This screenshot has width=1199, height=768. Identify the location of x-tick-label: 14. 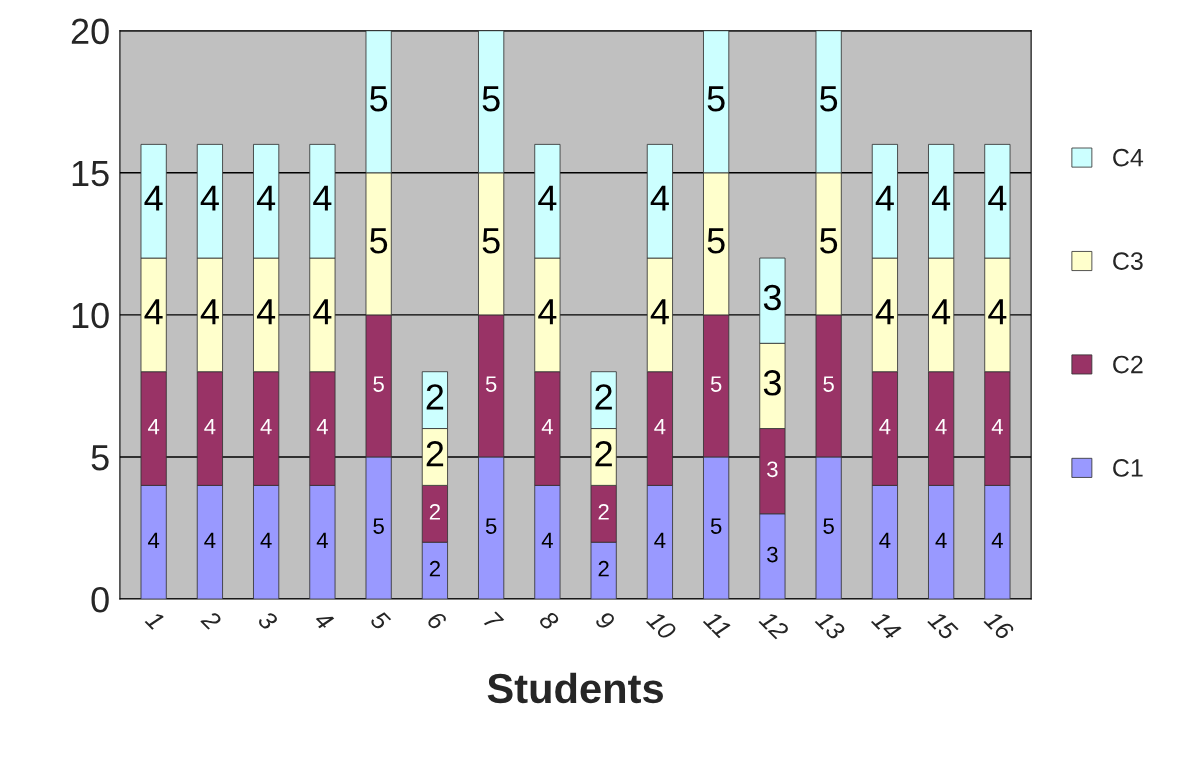
(886, 625).